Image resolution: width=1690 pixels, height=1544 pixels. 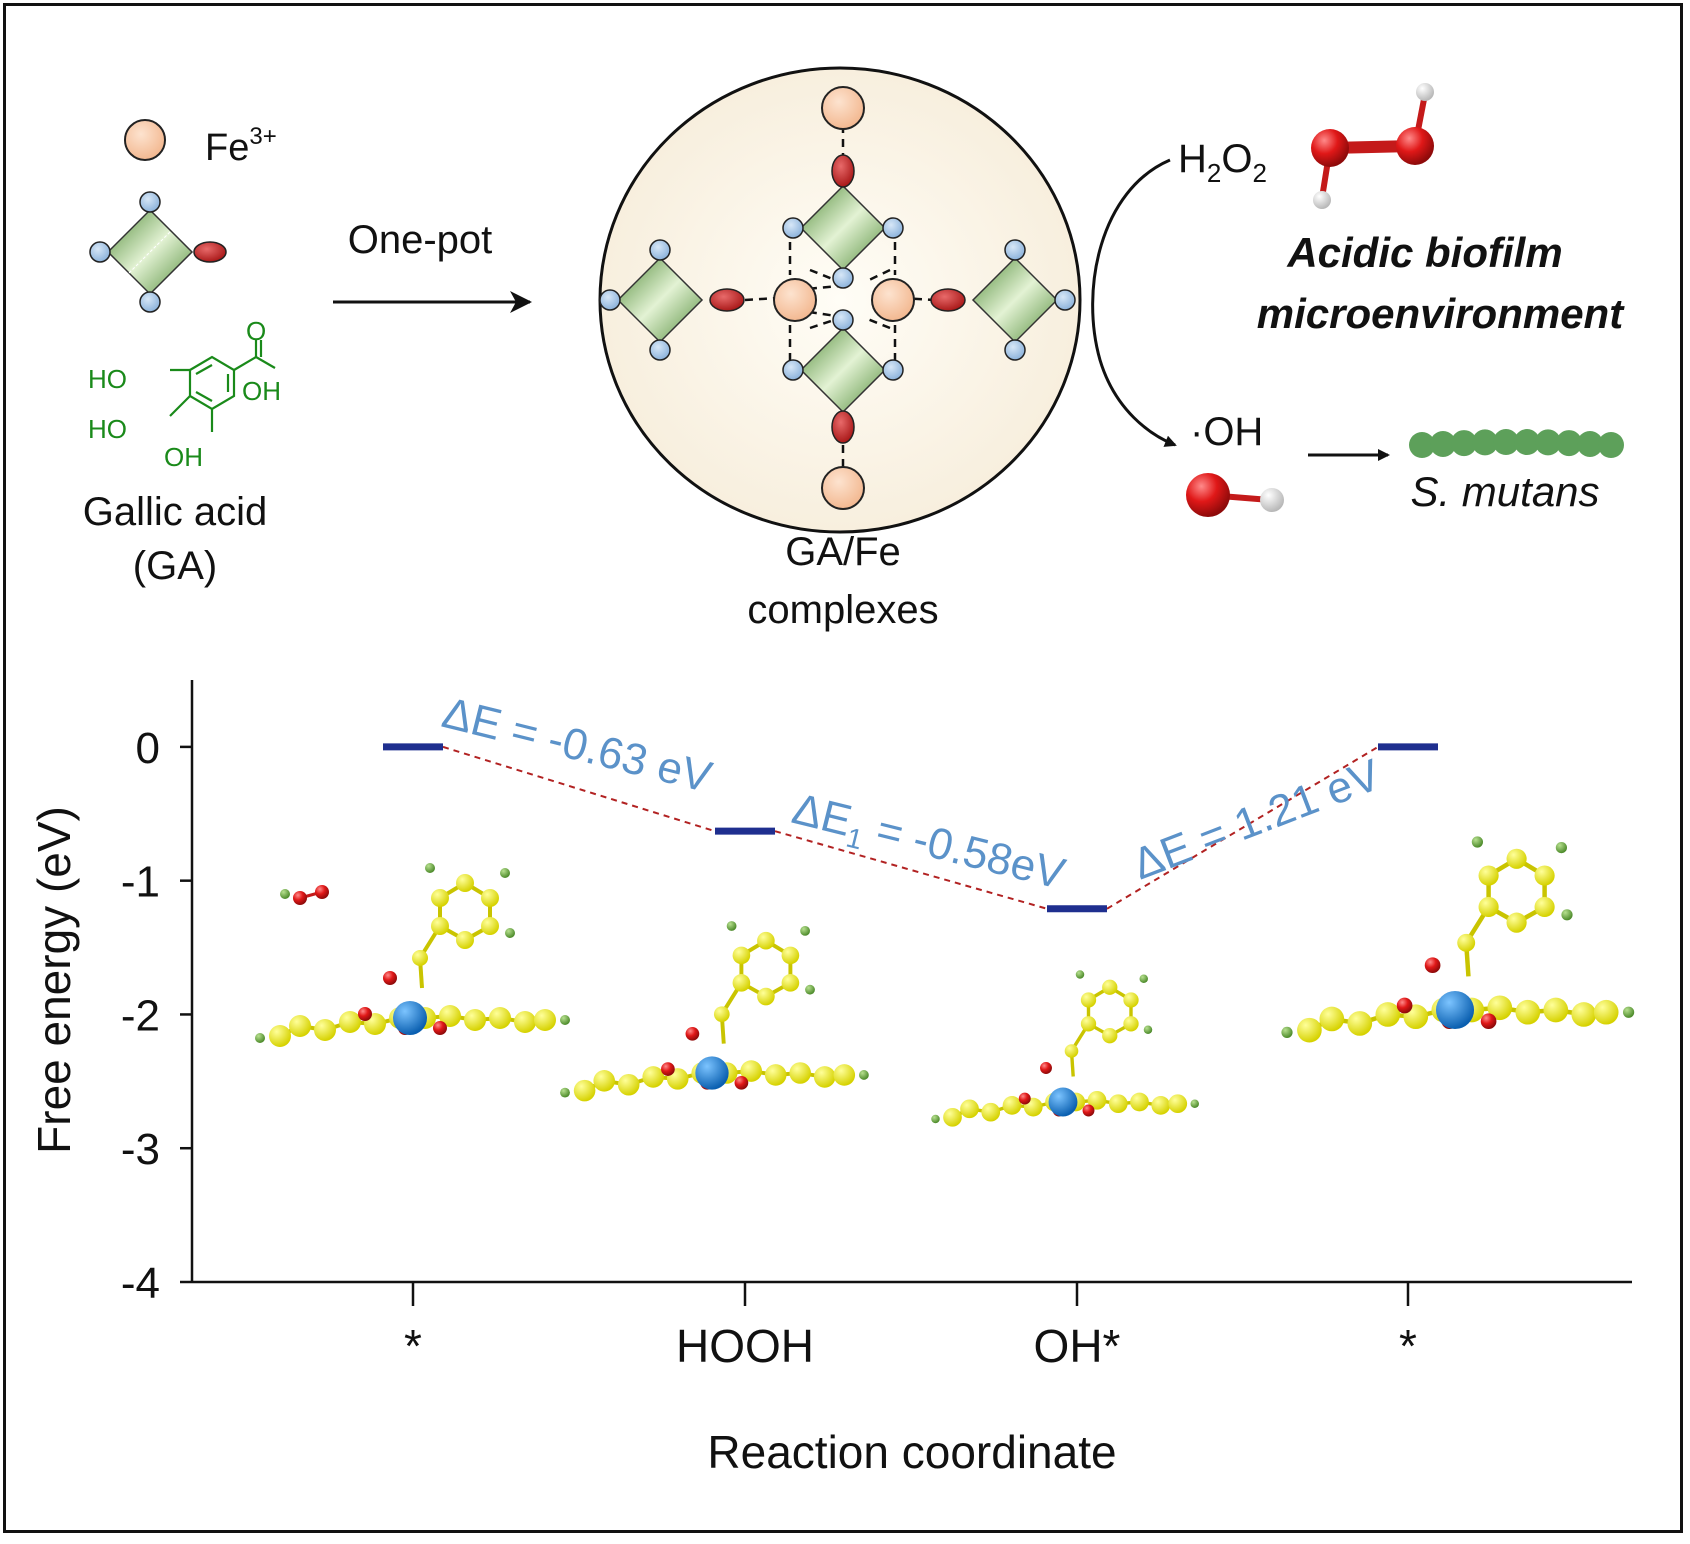 I want to click on carboxyl-icon, so click(x=210, y=252).